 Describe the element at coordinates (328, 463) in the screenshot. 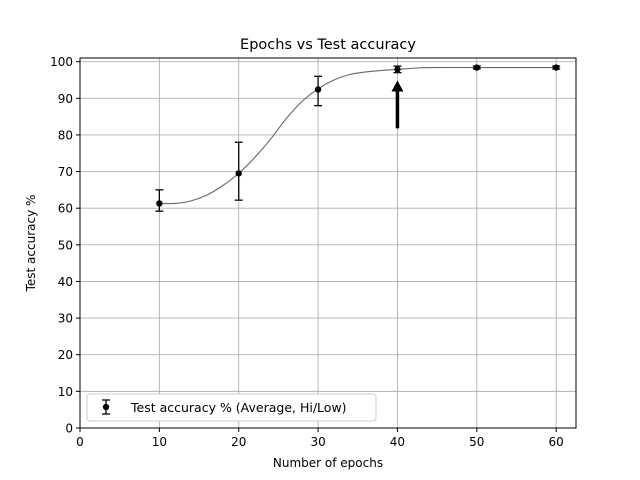

I see `x-axis-label: Number of epochs` at that location.